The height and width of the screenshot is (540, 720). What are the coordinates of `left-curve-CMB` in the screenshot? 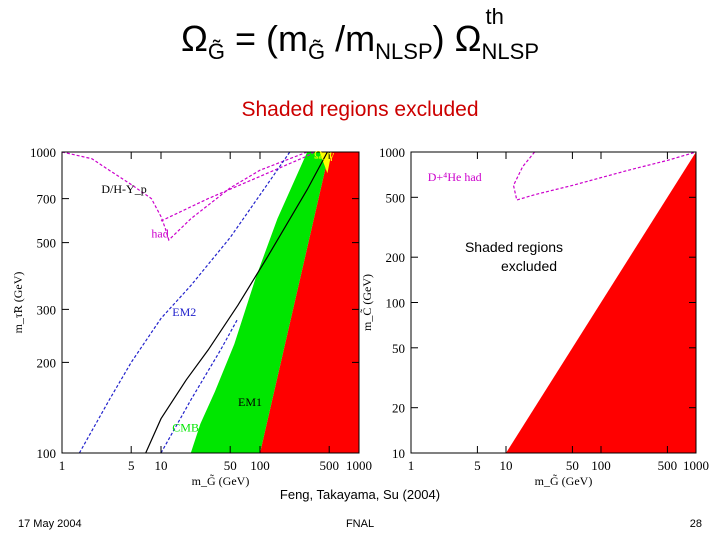 It's located at (199, 385).